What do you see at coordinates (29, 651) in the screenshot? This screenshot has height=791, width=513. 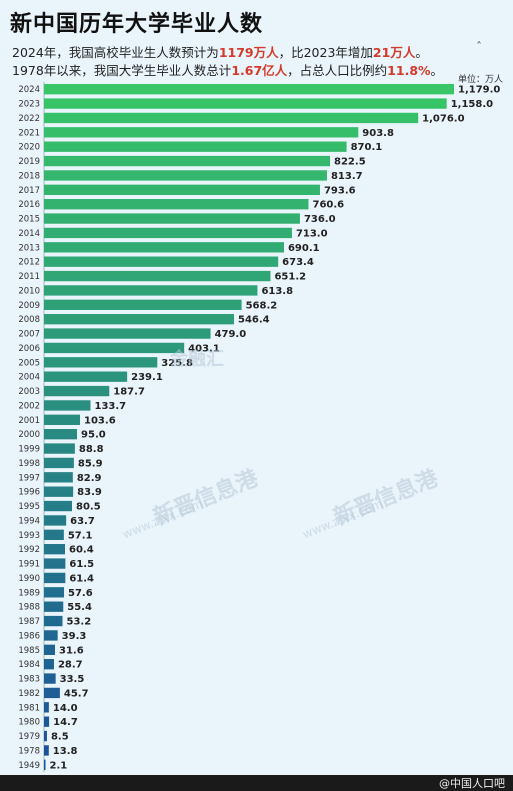 I see `category-label: 1985` at bounding box center [29, 651].